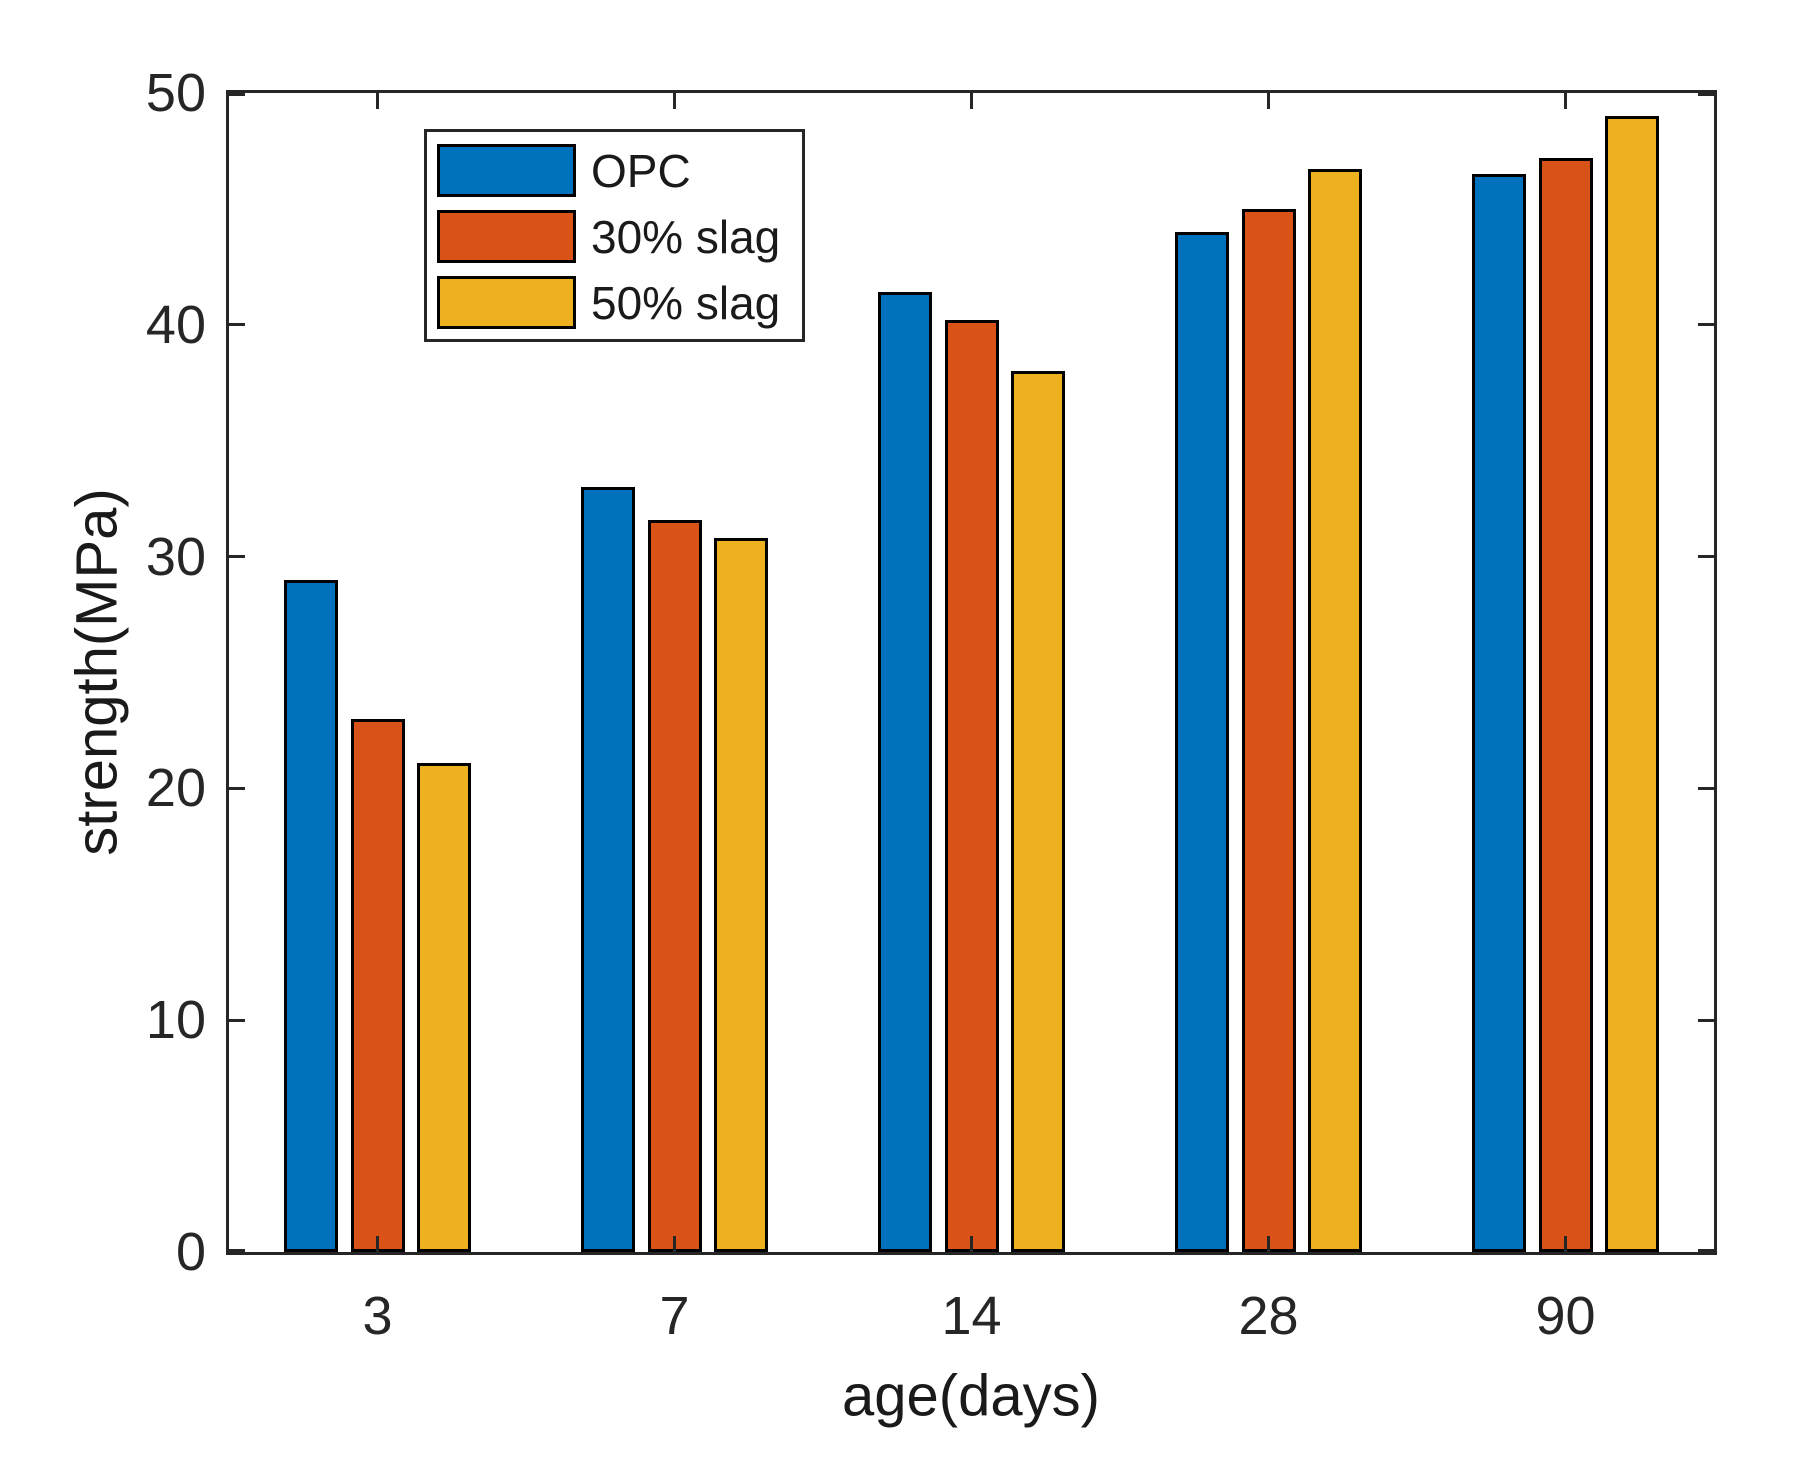 This screenshot has width=1804, height=1460. Describe the element at coordinates (175, 556) in the screenshot. I see `y-tick-label: 30` at that location.